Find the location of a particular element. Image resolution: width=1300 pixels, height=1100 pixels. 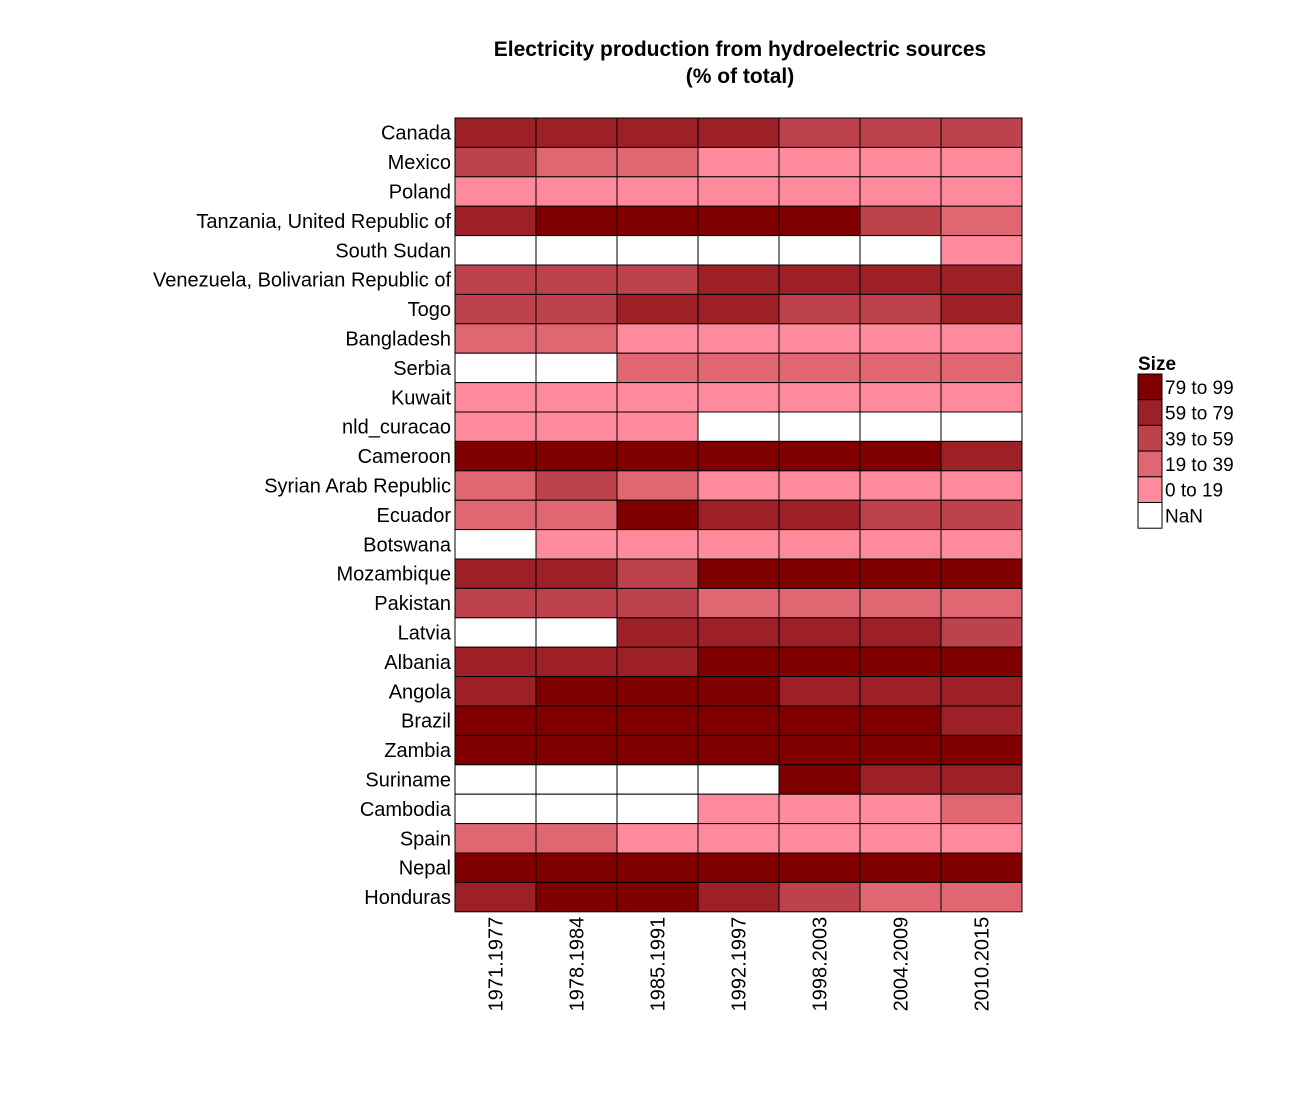

y-tick-label: Venezuela, Bolivarian Republic of is located at coordinates (302, 281).